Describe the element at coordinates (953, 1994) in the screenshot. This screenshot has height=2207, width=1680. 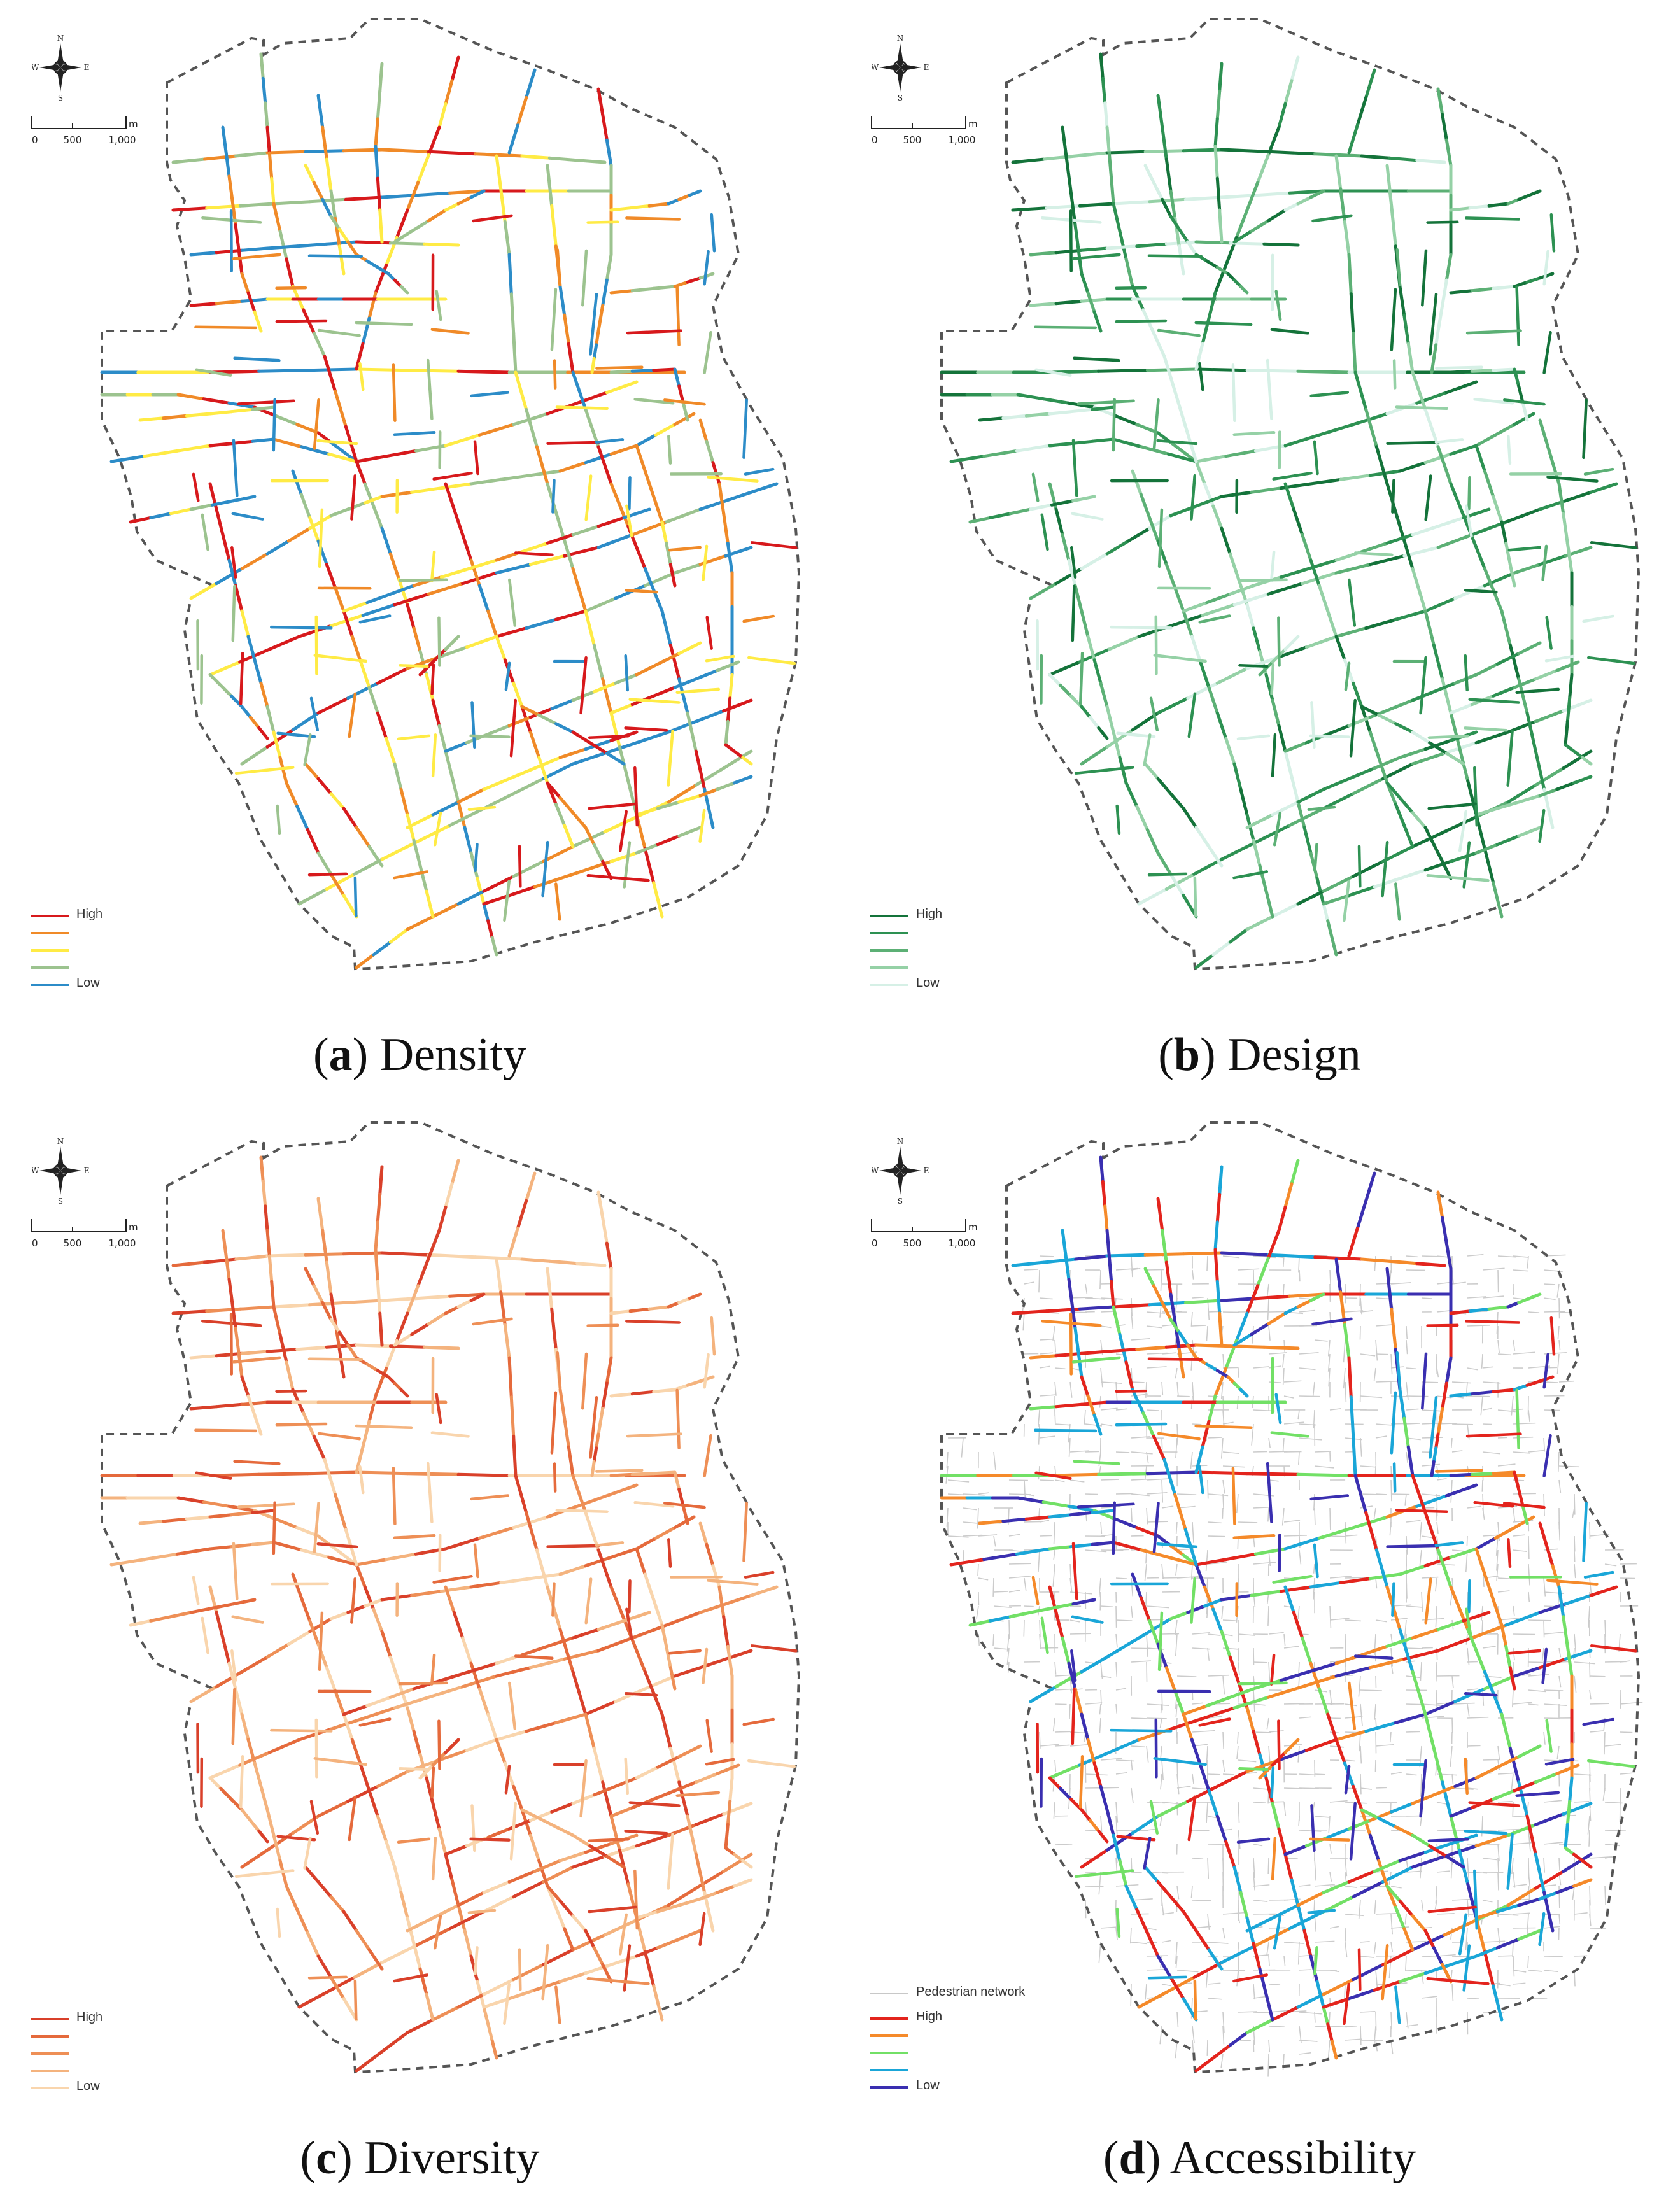
I see `legend-item-pedestrian: Pedestrian network` at that location.